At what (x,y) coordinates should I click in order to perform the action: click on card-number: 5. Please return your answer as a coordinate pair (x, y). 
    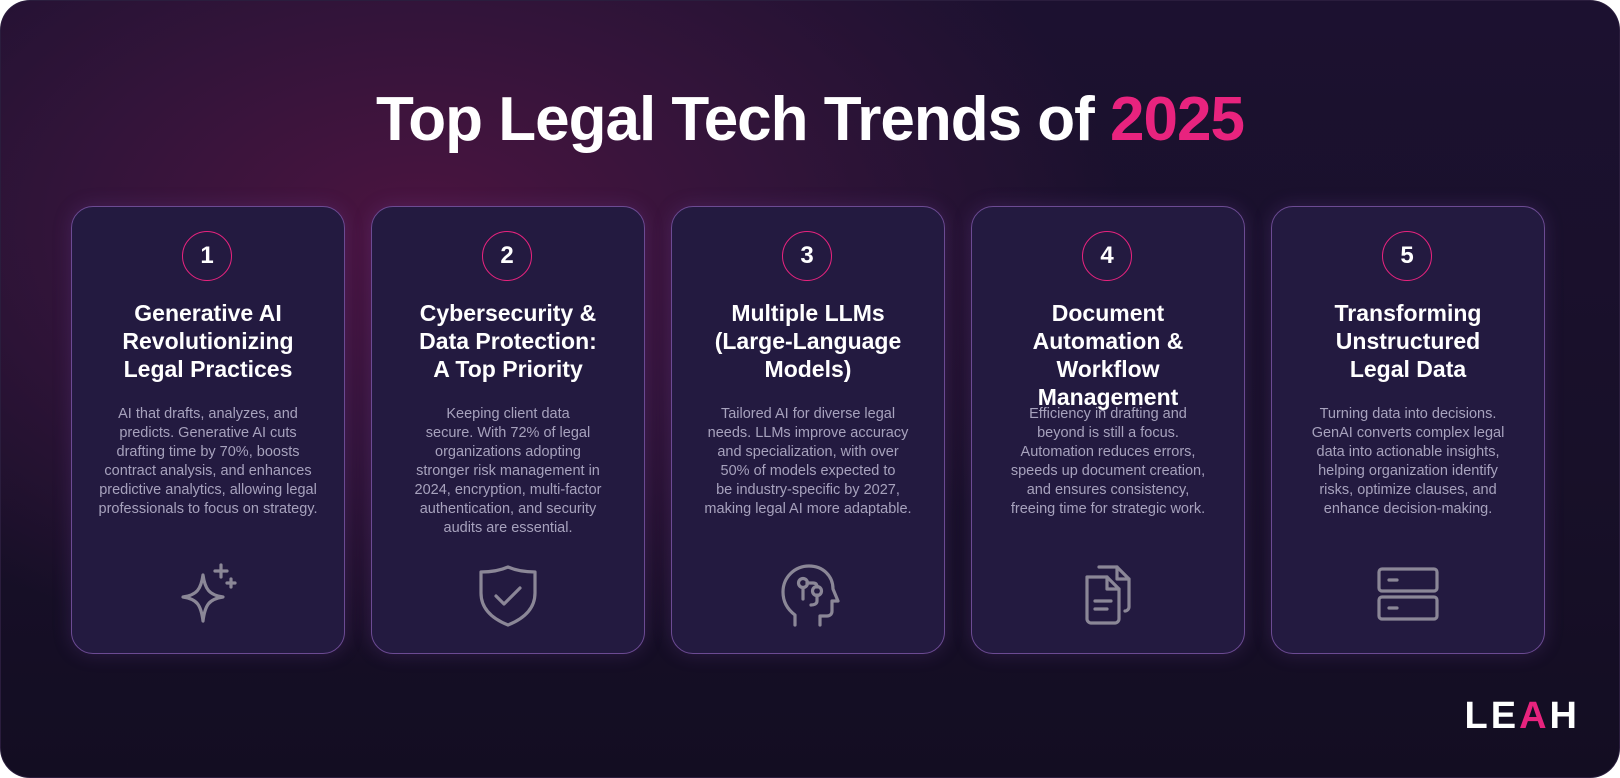
    Looking at the image, I should click on (1407, 256).